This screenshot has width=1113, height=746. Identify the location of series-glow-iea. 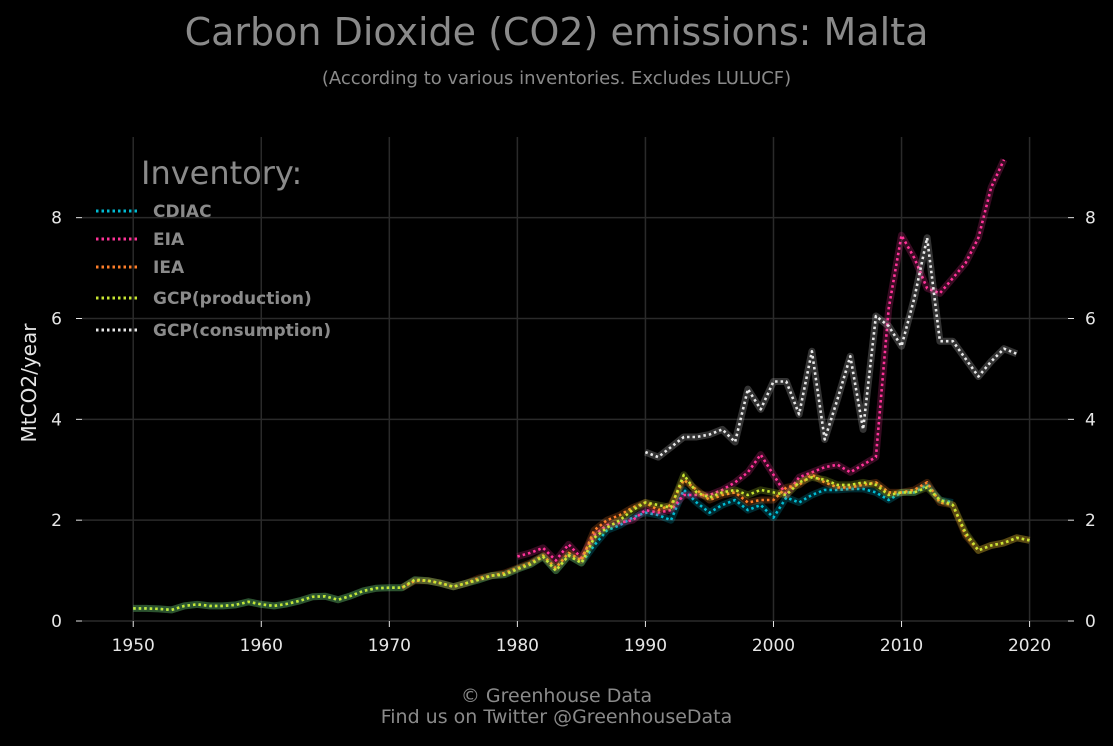
(715, 531).